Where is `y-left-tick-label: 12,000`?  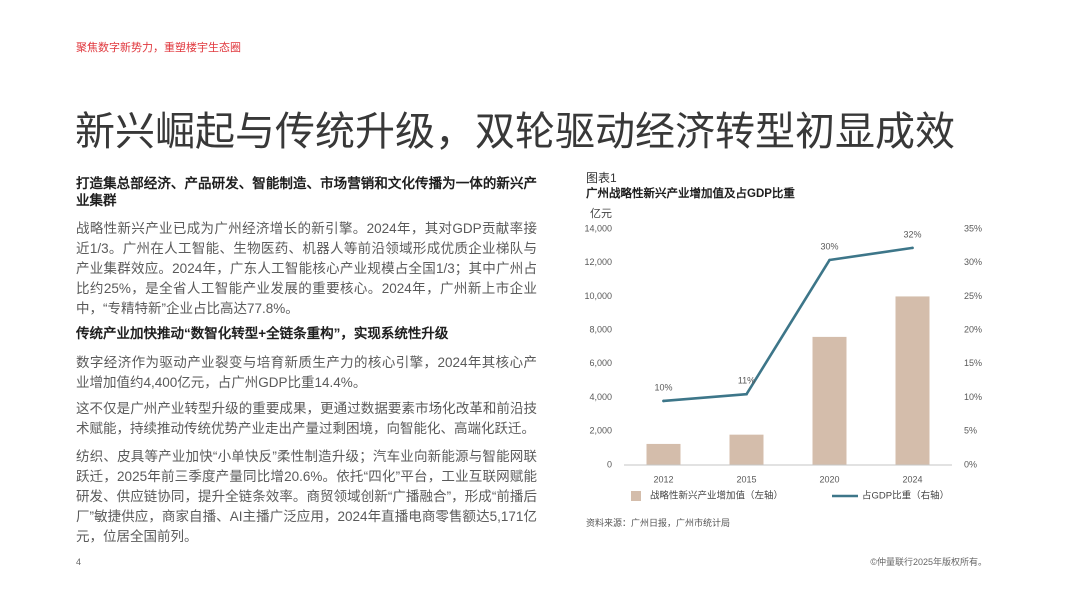
y-left-tick-label: 12,000 is located at coordinates (598, 262).